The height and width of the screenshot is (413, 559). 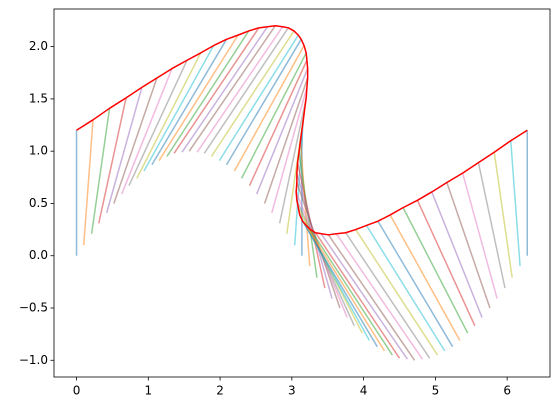 What do you see at coordinates (33, 308) in the screenshot?
I see `y-tick-label: −0.5` at bounding box center [33, 308].